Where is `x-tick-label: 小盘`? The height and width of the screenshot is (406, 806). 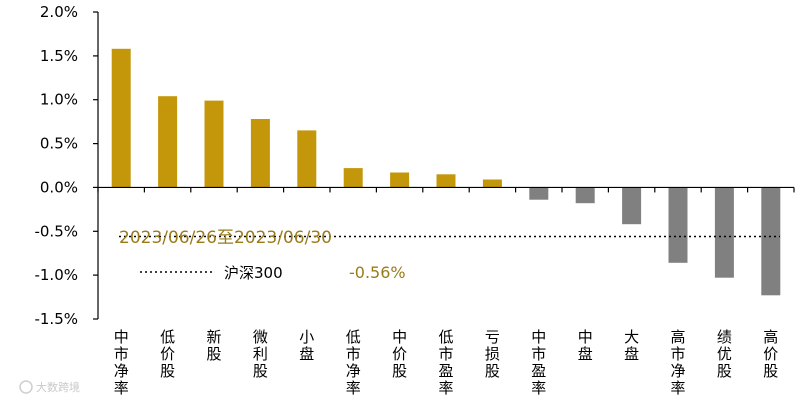
x-tick-label: 小盘 is located at coordinates (306, 345).